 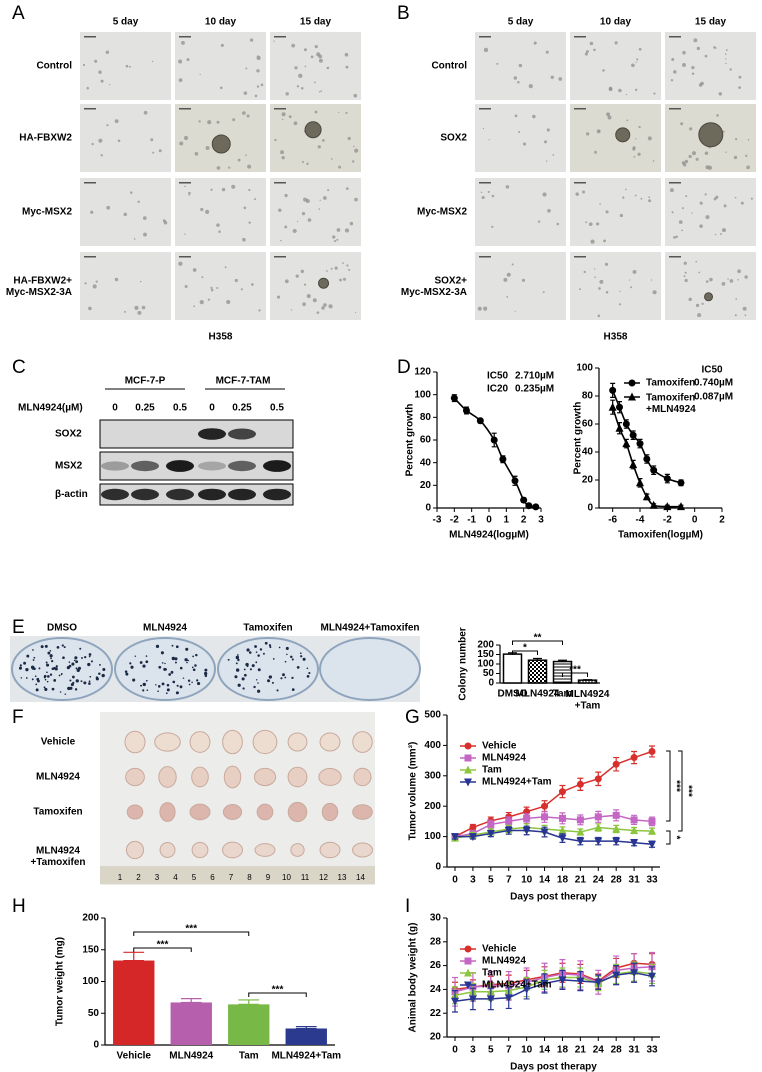 I want to click on ruler-number: 9, so click(x=268, y=877).